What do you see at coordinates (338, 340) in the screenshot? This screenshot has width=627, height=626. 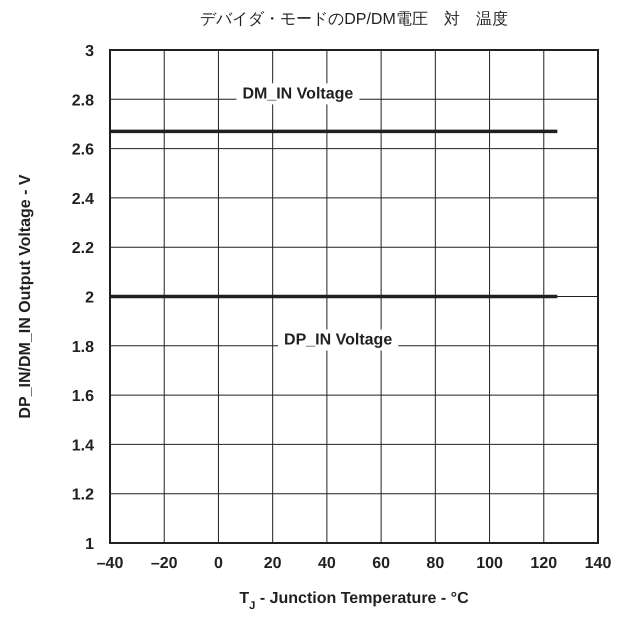 I see `text: DP_IN Voltage` at bounding box center [338, 340].